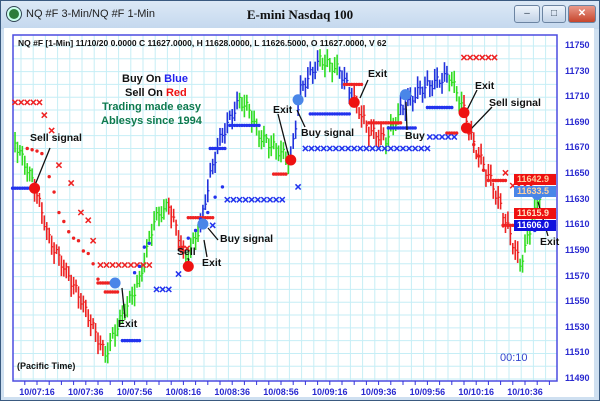  I want to click on x-tick-label: 10/07:16, so click(37, 392).